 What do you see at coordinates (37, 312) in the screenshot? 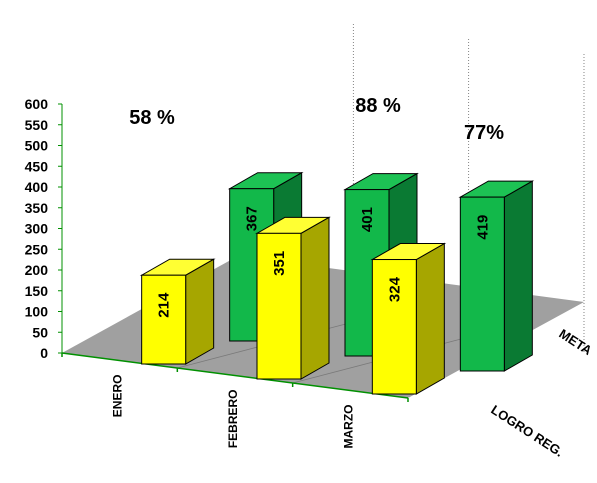
I see `y-tick-label: 100` at bounding box center [37, 312].